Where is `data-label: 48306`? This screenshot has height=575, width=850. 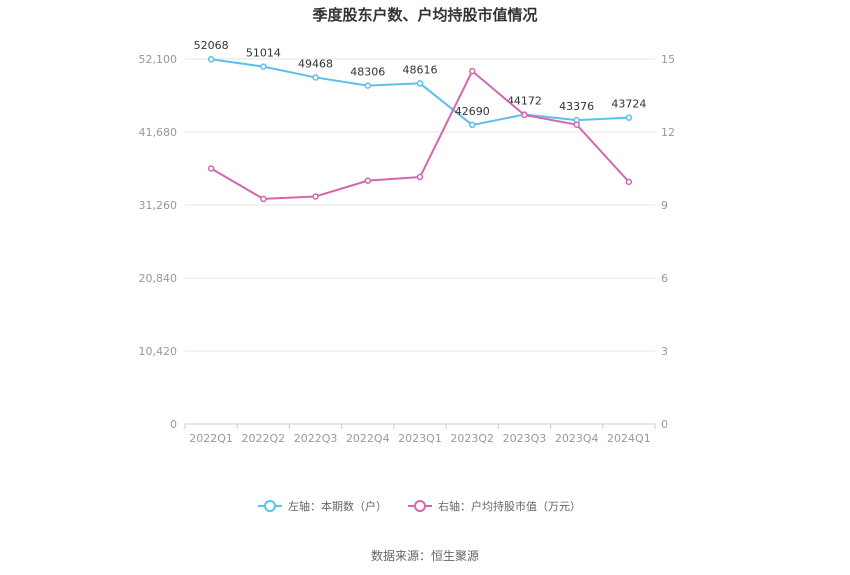
data-label: 48306 is located at coordinates (367, 72).